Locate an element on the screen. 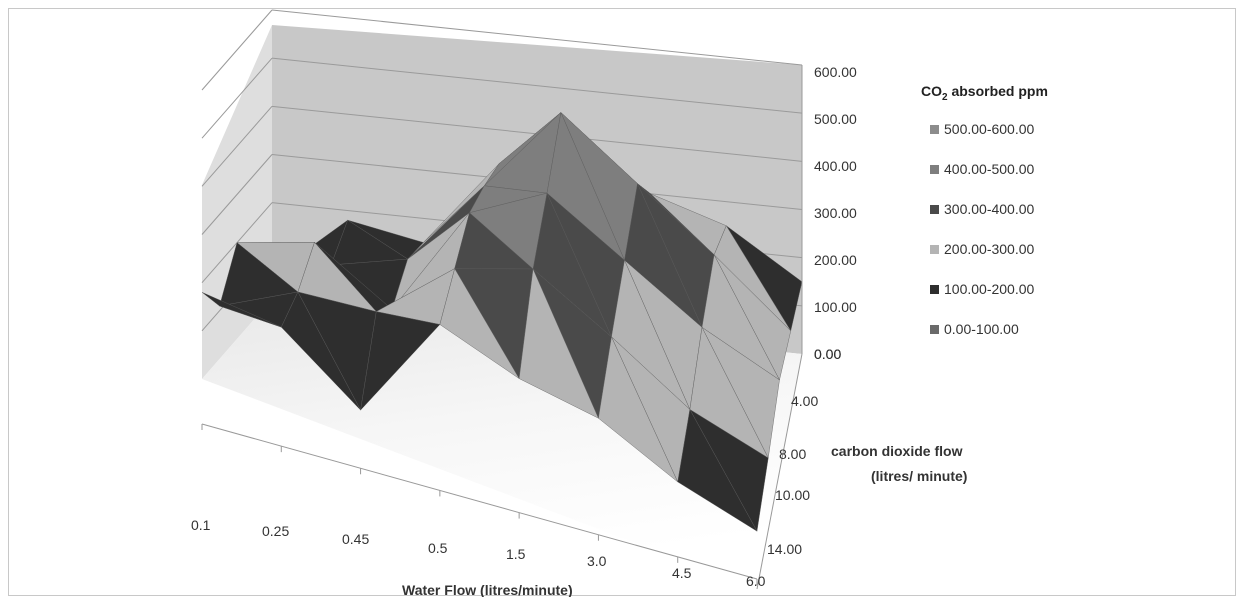 Image resolution: width=1245 pixels, height=602 pixels. legend-item: 100.00-200.00 is located at coordinates (989, 289).